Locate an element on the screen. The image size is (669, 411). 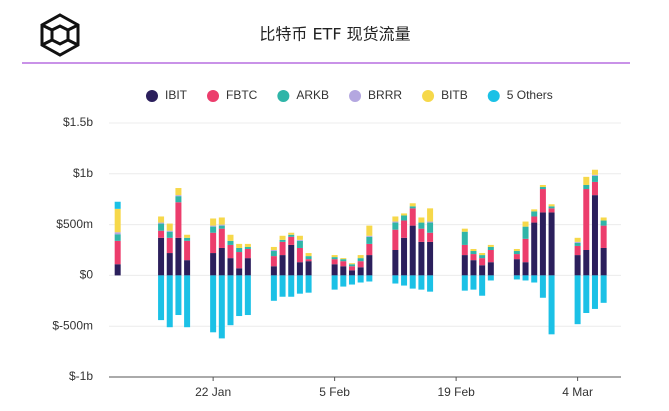
y-tick-label: $1.5b is located at coordinates (78, 122).